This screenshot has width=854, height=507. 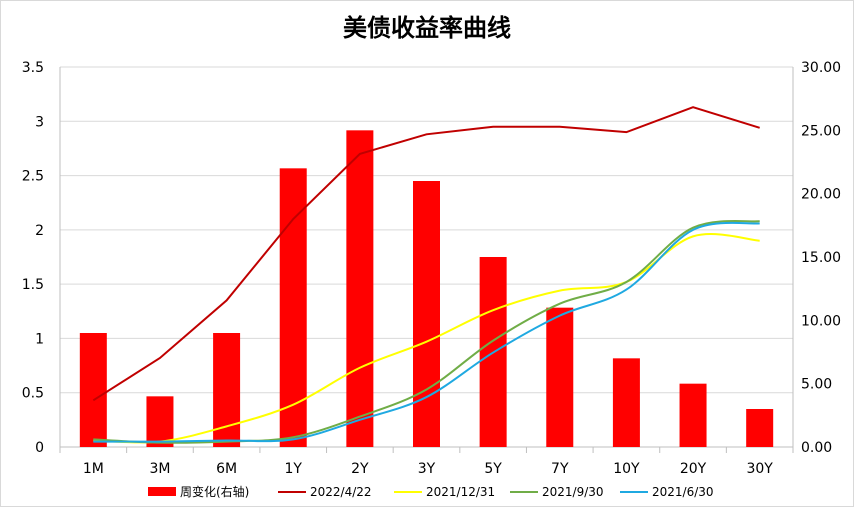 What do you see at coordinates (821, 321) in the screenshot?
I see `right-axis-tick-label: 10.00` at bounding box center [821, 321].